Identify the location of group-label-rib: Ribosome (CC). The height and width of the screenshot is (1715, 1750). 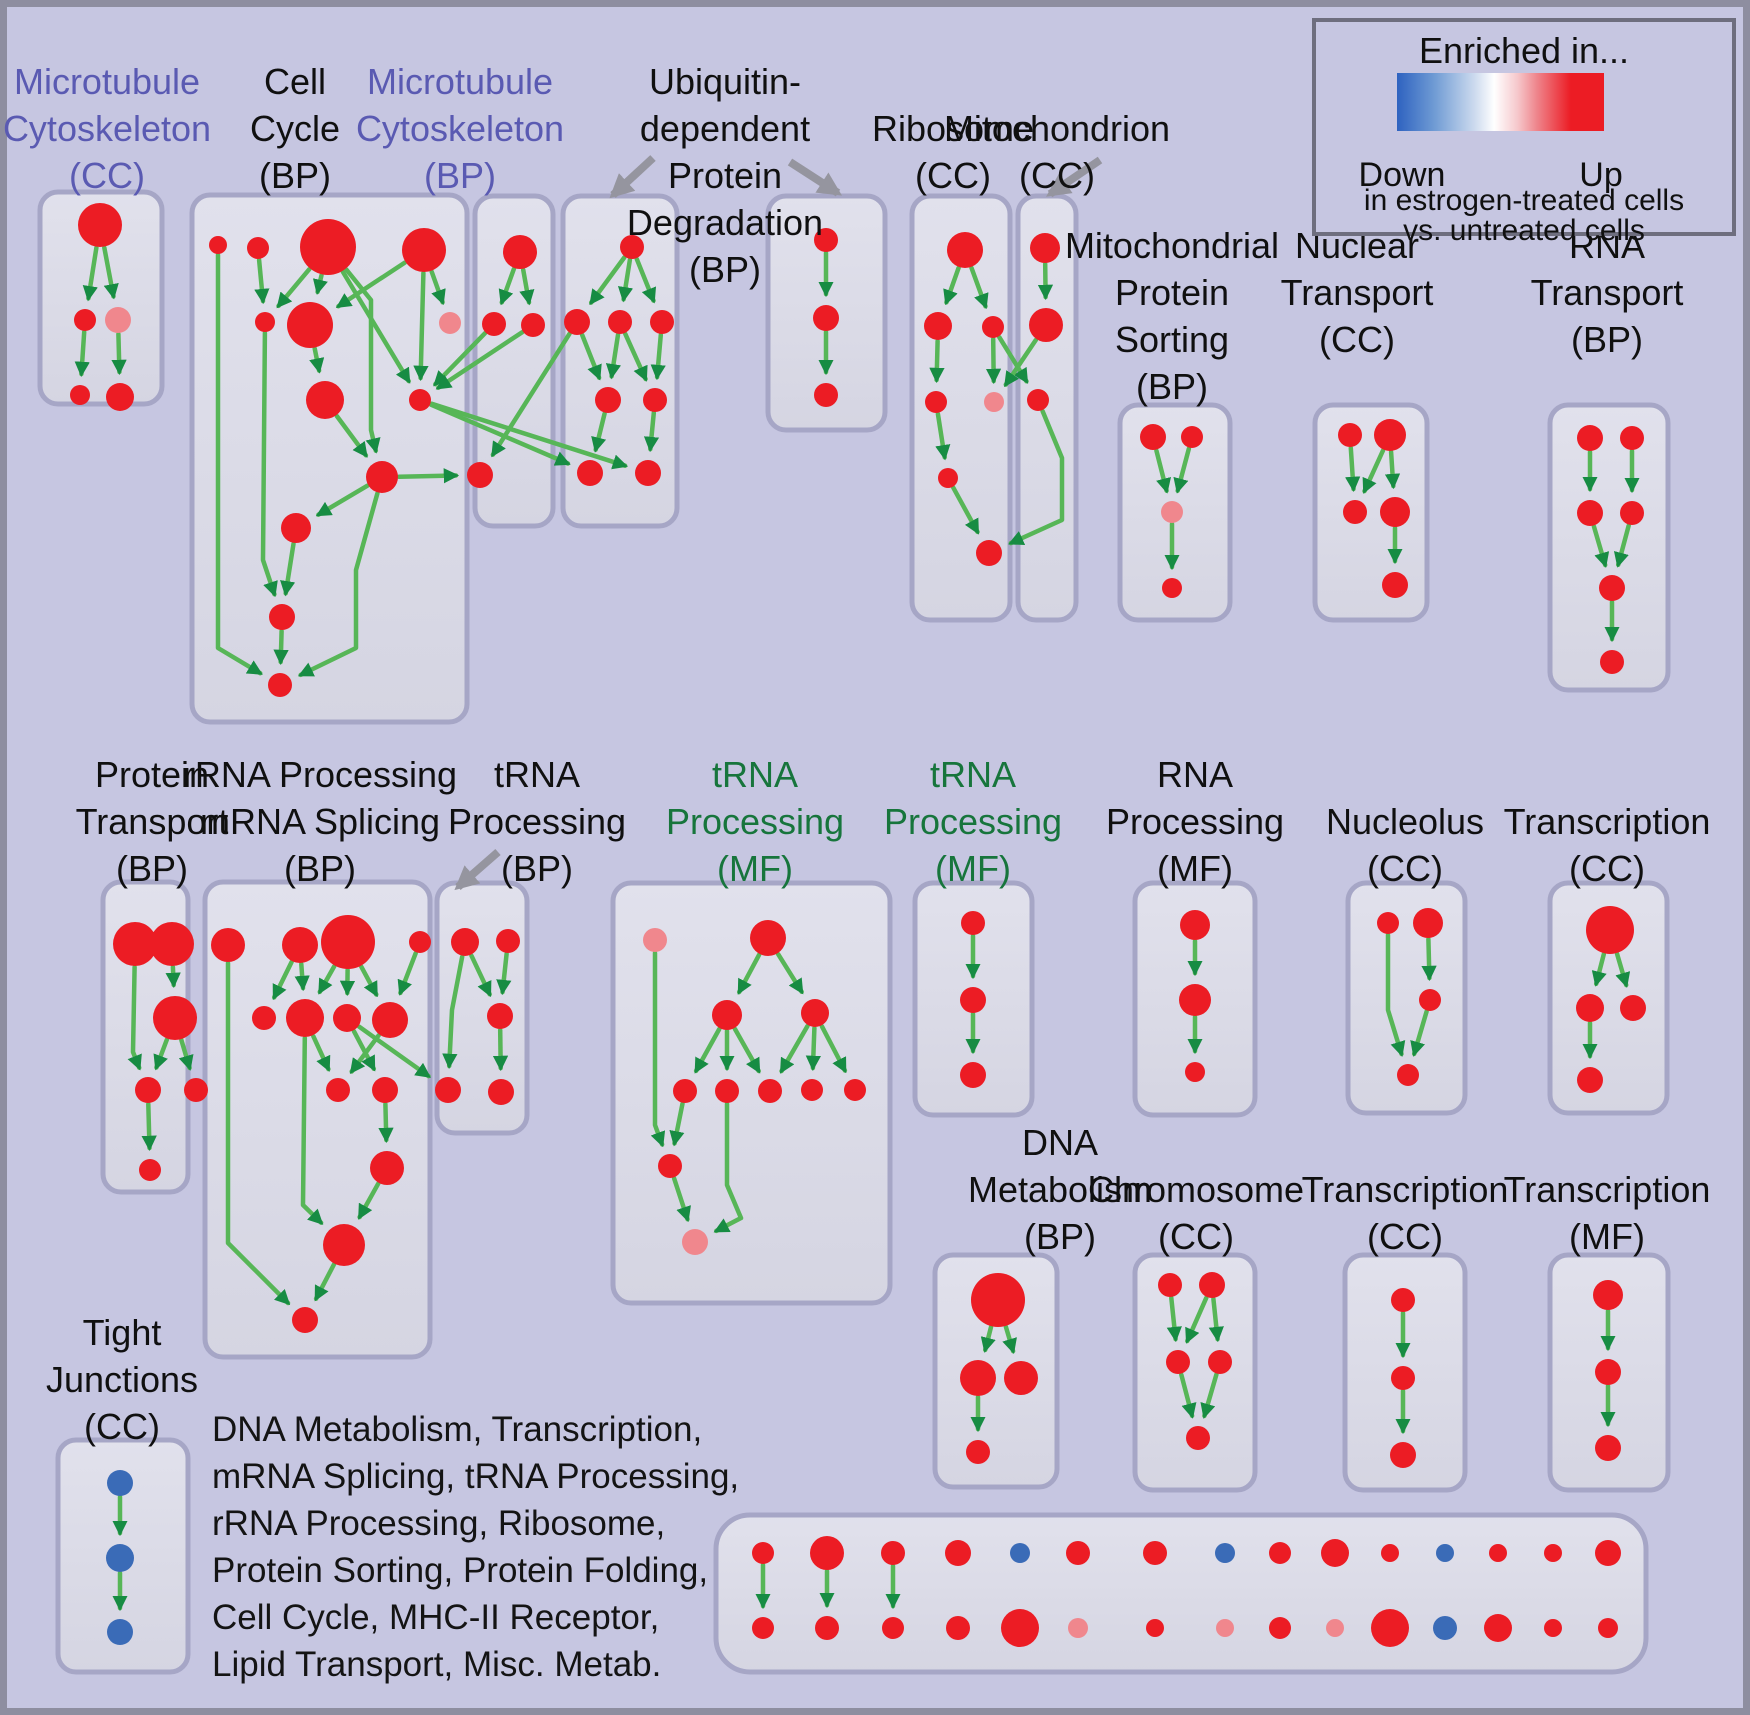
(953, 152).